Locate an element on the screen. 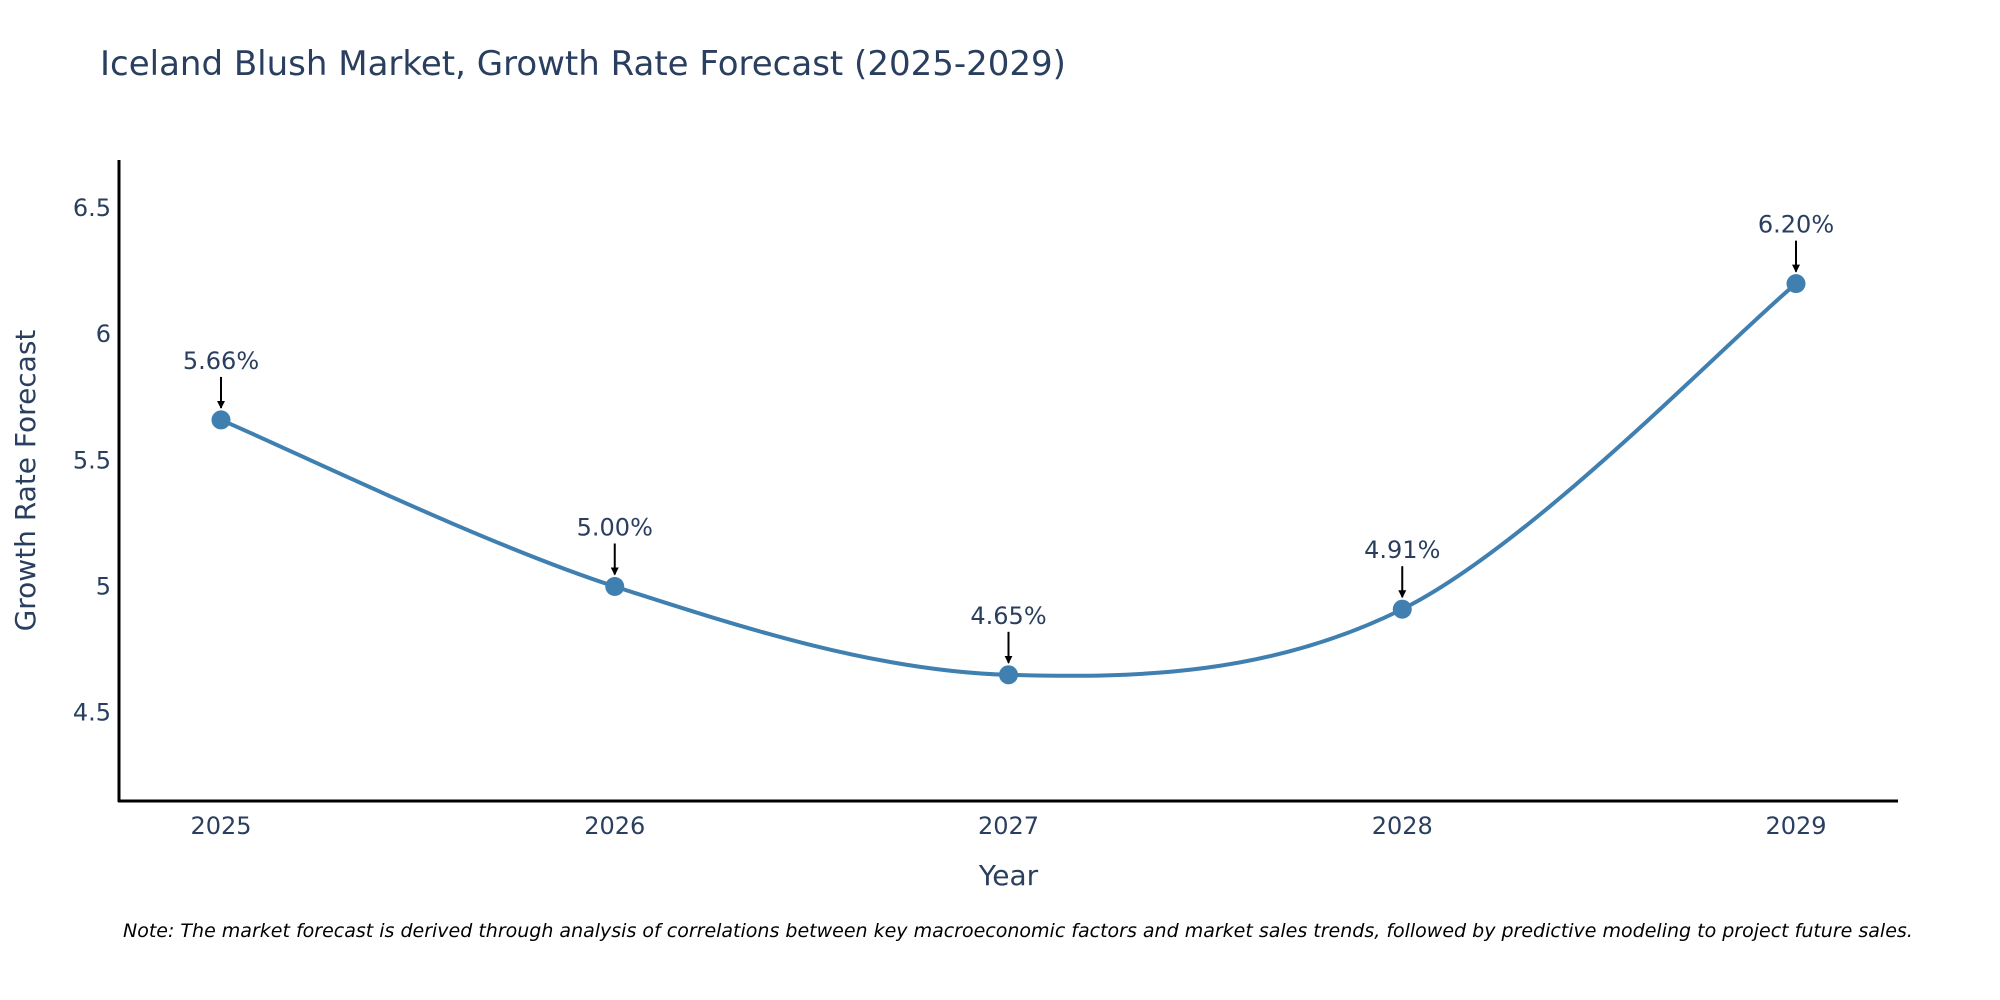 The image size is (2000, 1000). y-tick-label: 6.5 is located at coordinates (92, 208).